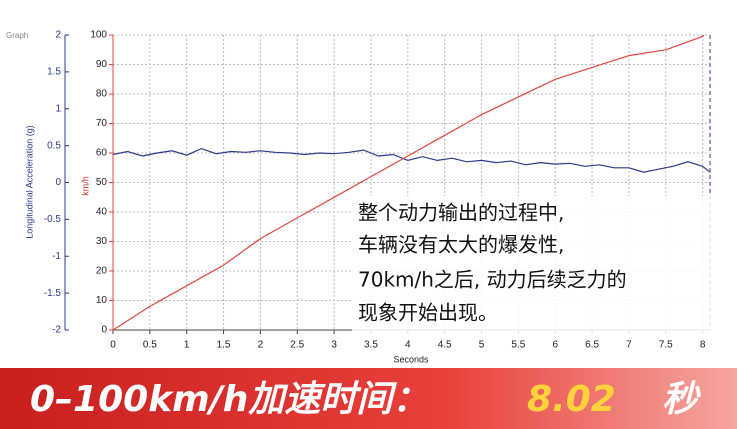  What do you see at coordinates (224, 345) in the screenshot?
I see `x-tick-label: 1.5` at bounding box center [224, 345].